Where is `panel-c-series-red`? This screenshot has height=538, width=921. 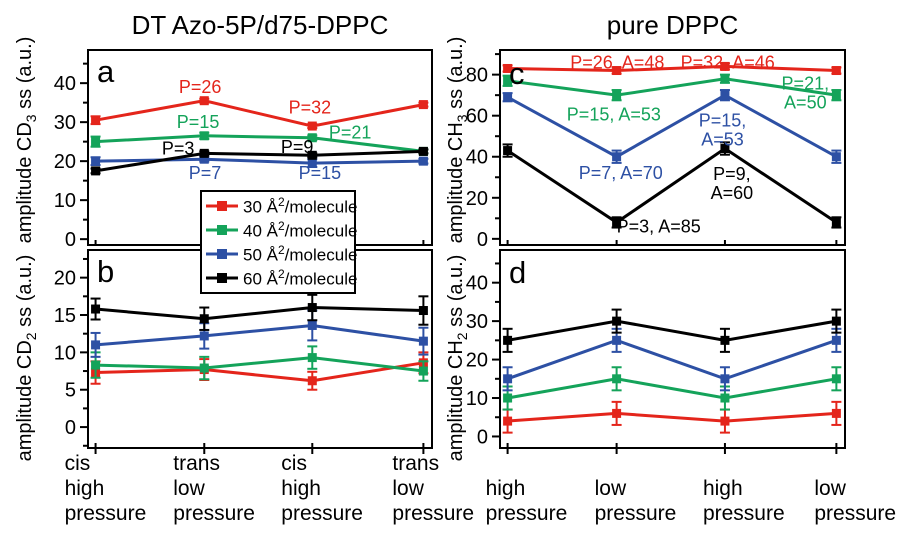 panel-c-series-red is located at coordinates (672, 68).